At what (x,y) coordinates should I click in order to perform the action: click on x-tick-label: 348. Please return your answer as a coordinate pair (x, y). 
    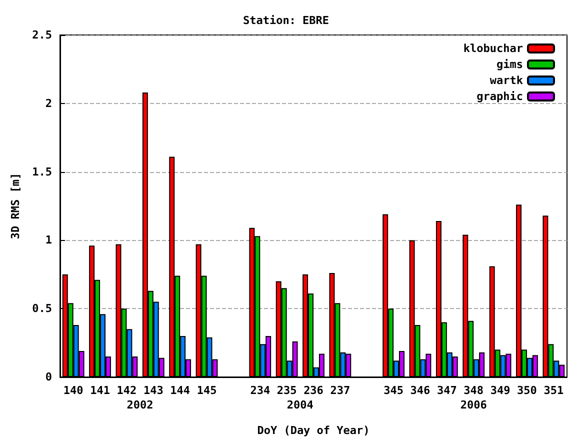
    Looking at the image, I should click on (474, 390).